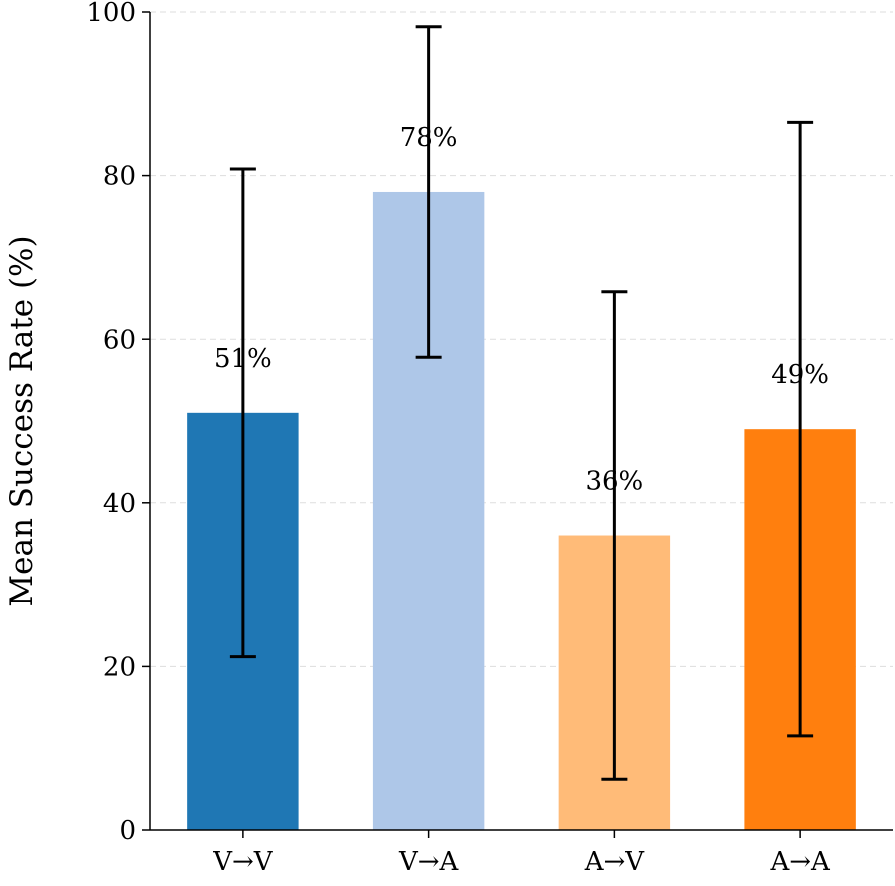 The width and height of the screenshot is (895, 886). I want to click on x-tick-label: A→V, so click(615, 862).